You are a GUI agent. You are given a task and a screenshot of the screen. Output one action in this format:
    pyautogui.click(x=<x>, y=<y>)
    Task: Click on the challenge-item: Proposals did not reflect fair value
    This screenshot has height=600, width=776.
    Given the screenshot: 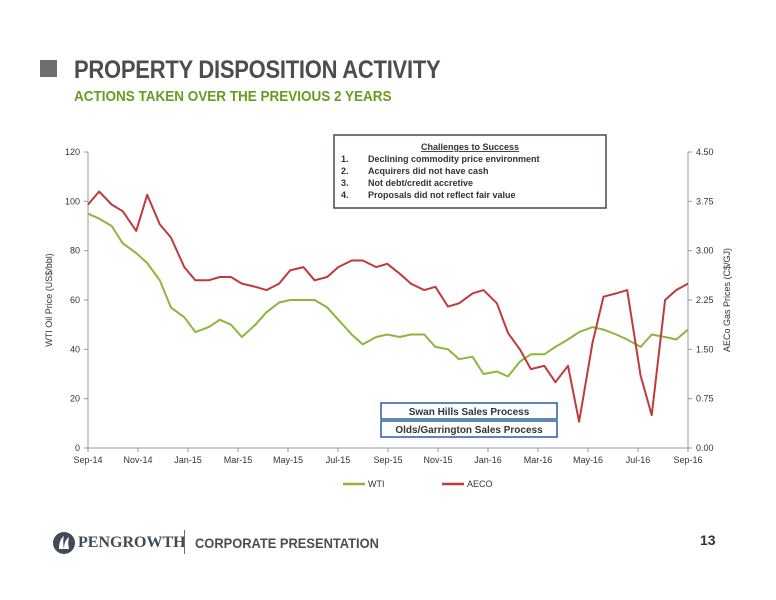 What is the action you would take?
    pyautogui.click(x=442, y=195)
    